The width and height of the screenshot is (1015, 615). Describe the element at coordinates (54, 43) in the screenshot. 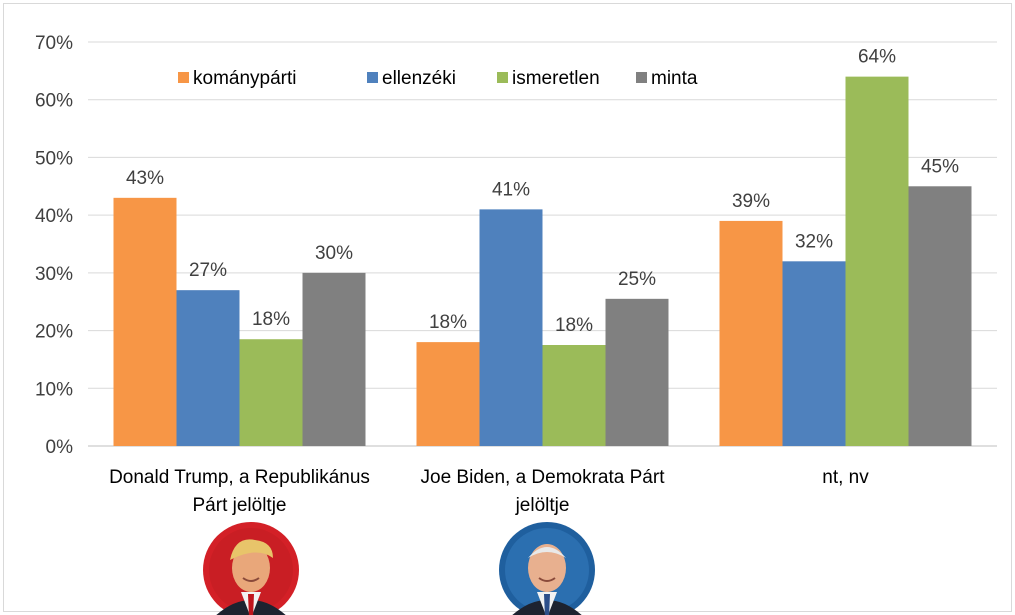

I see `y-tick-label: 70%` at that location.